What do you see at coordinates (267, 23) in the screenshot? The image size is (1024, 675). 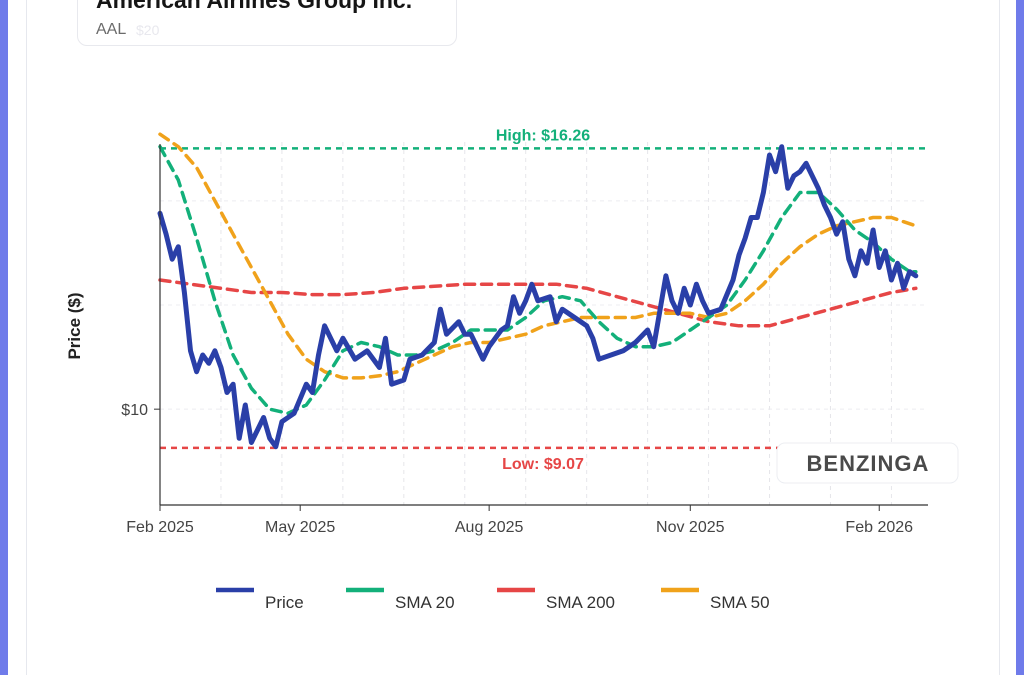 I see `title-box: $20 American Airlines Group Inc. AAL` at bounding box center [267, 23].